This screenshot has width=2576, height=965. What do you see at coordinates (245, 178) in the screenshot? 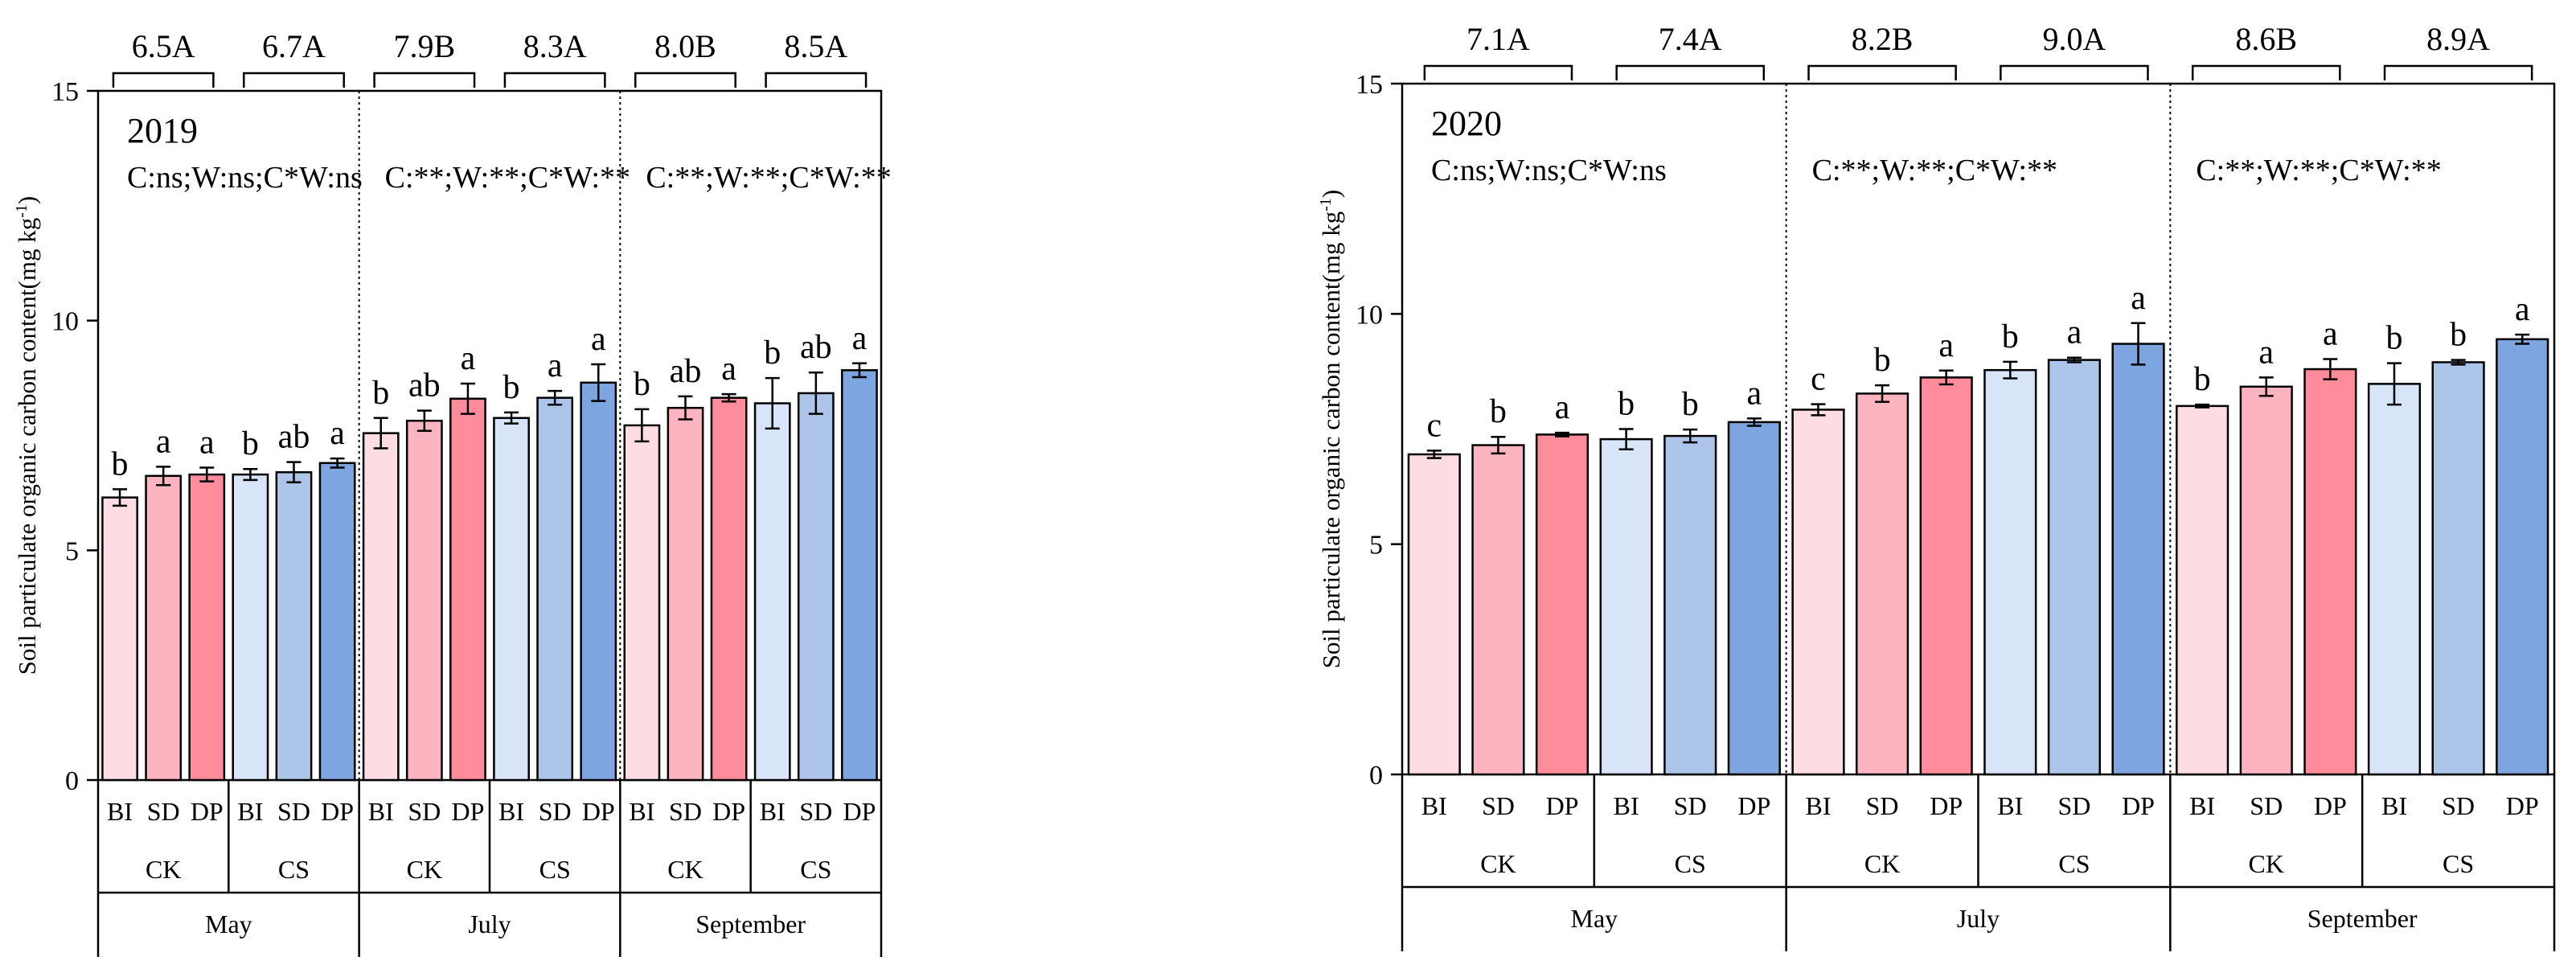
I see `significance-stats: C:ns;W:ns;C*W:ns` at bounding box center [245, 178].